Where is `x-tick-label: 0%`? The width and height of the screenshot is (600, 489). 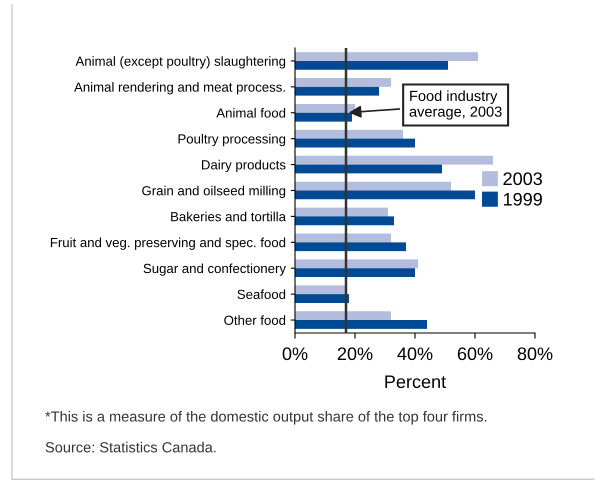
x-tick-label: 0% is located at coordinates (295, 353).